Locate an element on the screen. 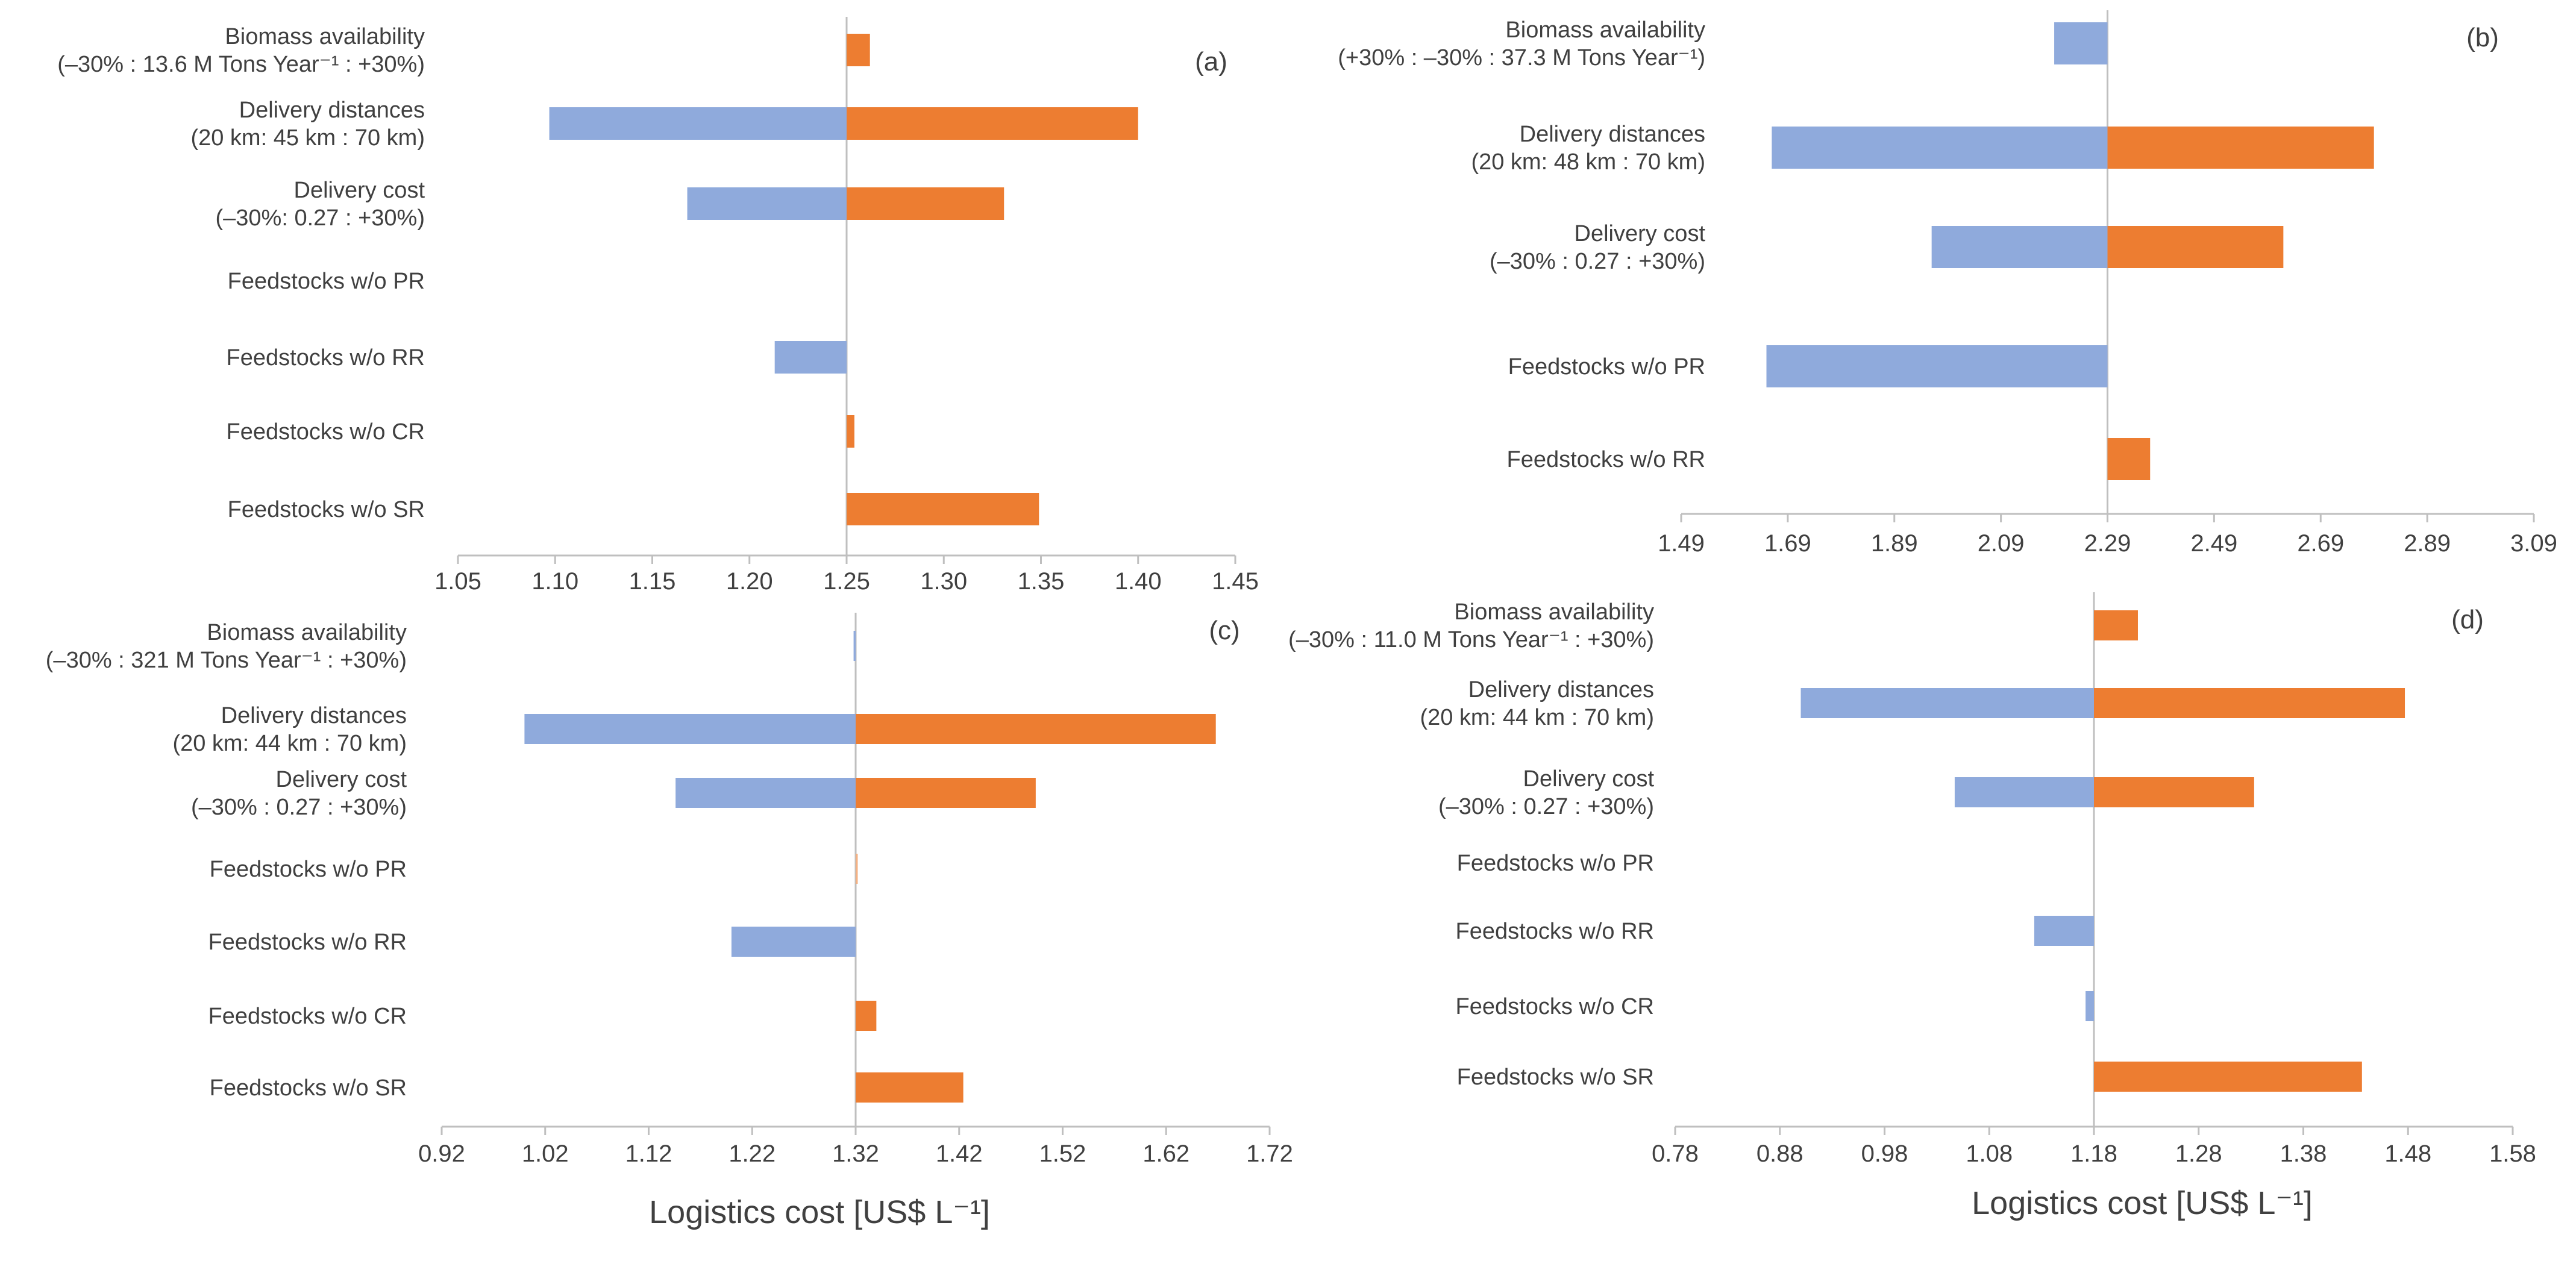  panel-letter: (d) is located at coordinates (2467, 619).